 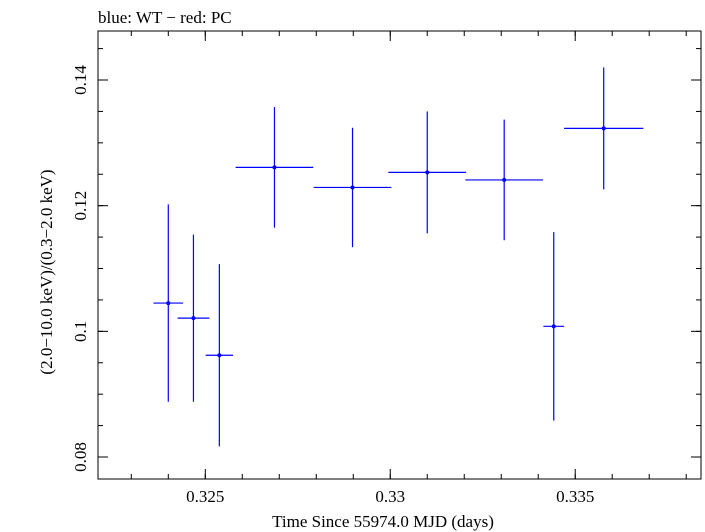 What do you see at coordinates (80, 80) in the screenshot?
I see `y-tick-label: 0.14` at bounding box center [80, 80].